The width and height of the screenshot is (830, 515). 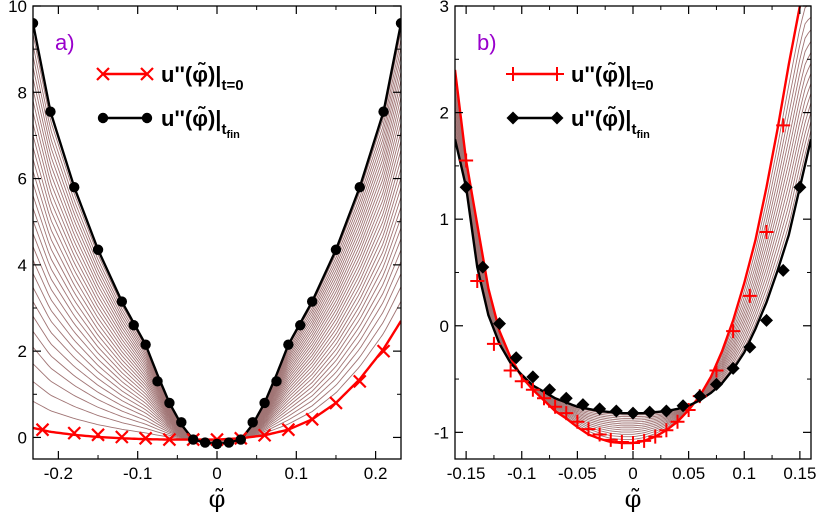 What do you see at coordinates (58, 473) in the screenshot?
I see `x-tick-label: -0.2` at bounding box center [58, 473].